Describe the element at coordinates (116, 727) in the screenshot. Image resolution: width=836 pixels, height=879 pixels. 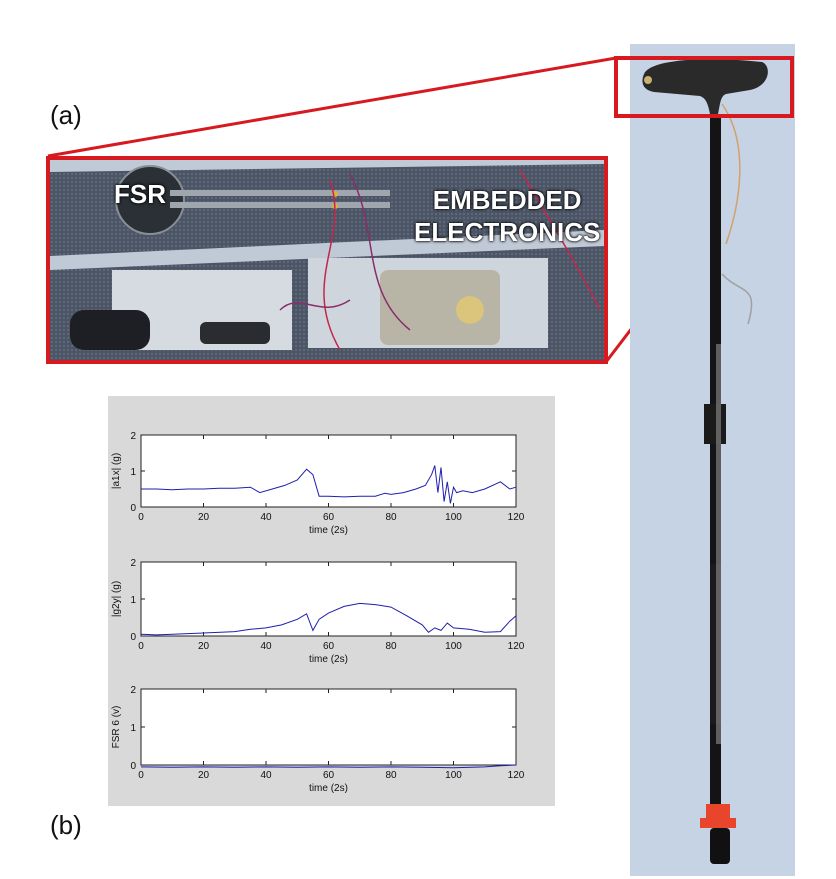
I see `y-axis-label: FSR 6 (v)` at that location.